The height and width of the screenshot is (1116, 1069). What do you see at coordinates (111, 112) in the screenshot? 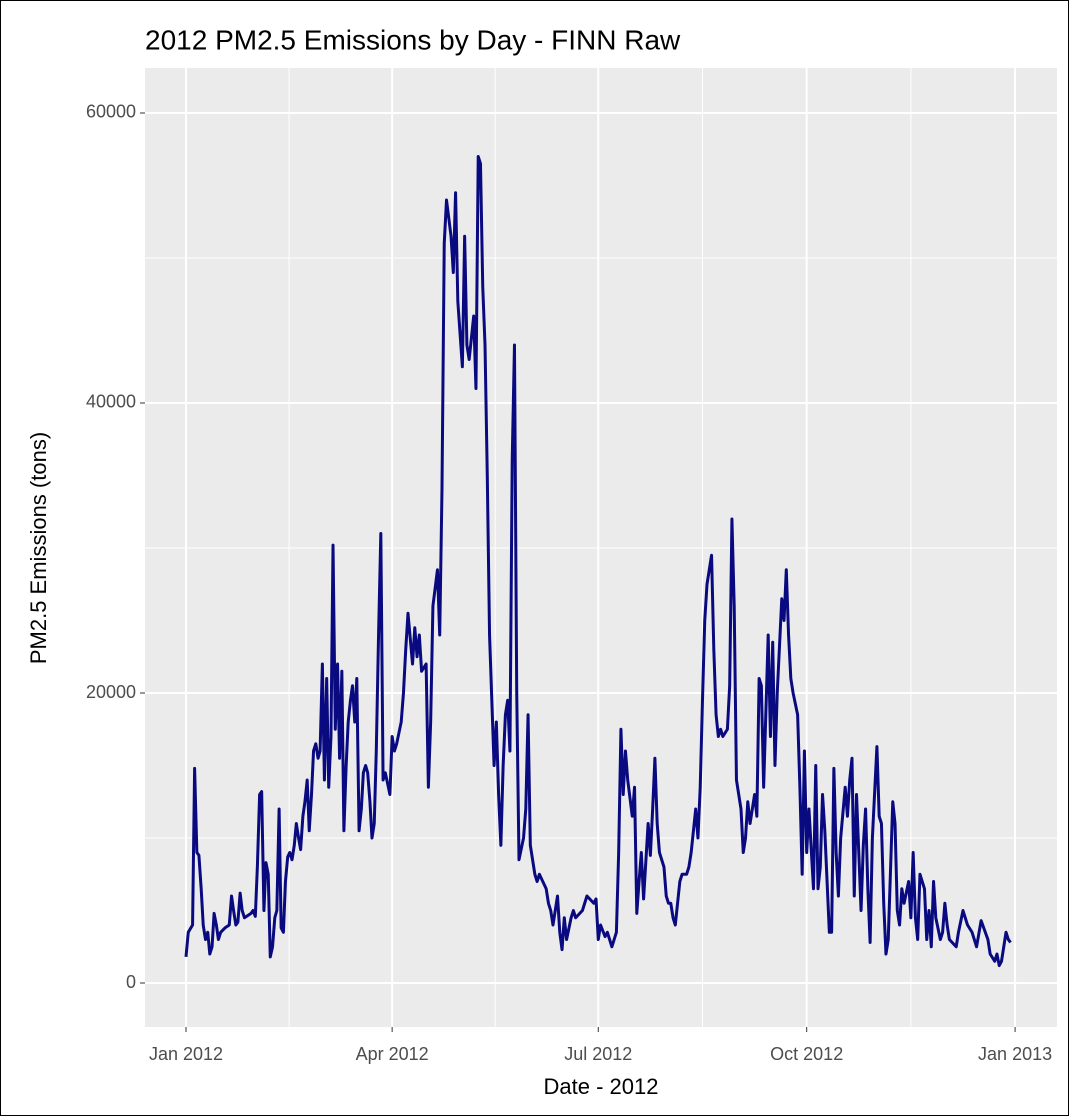
I see `y-tick-label: 60000` at bounding box center [111, 112].